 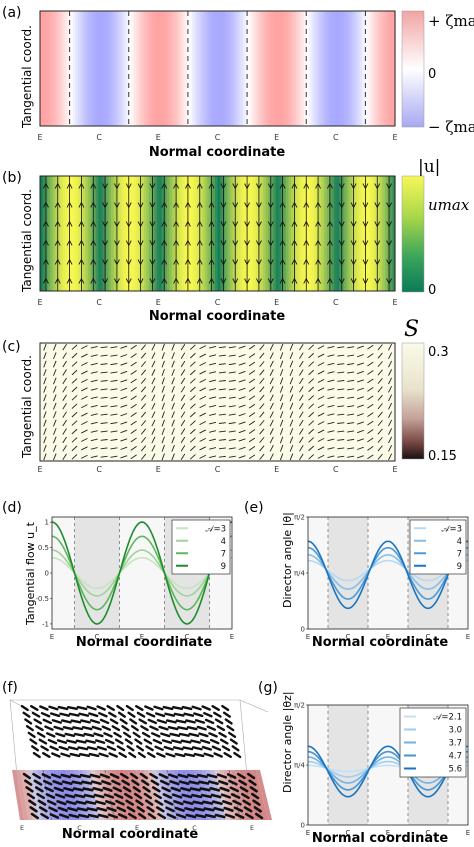 I want to click on legend-label: 3.7, so click(x=455, y=744).